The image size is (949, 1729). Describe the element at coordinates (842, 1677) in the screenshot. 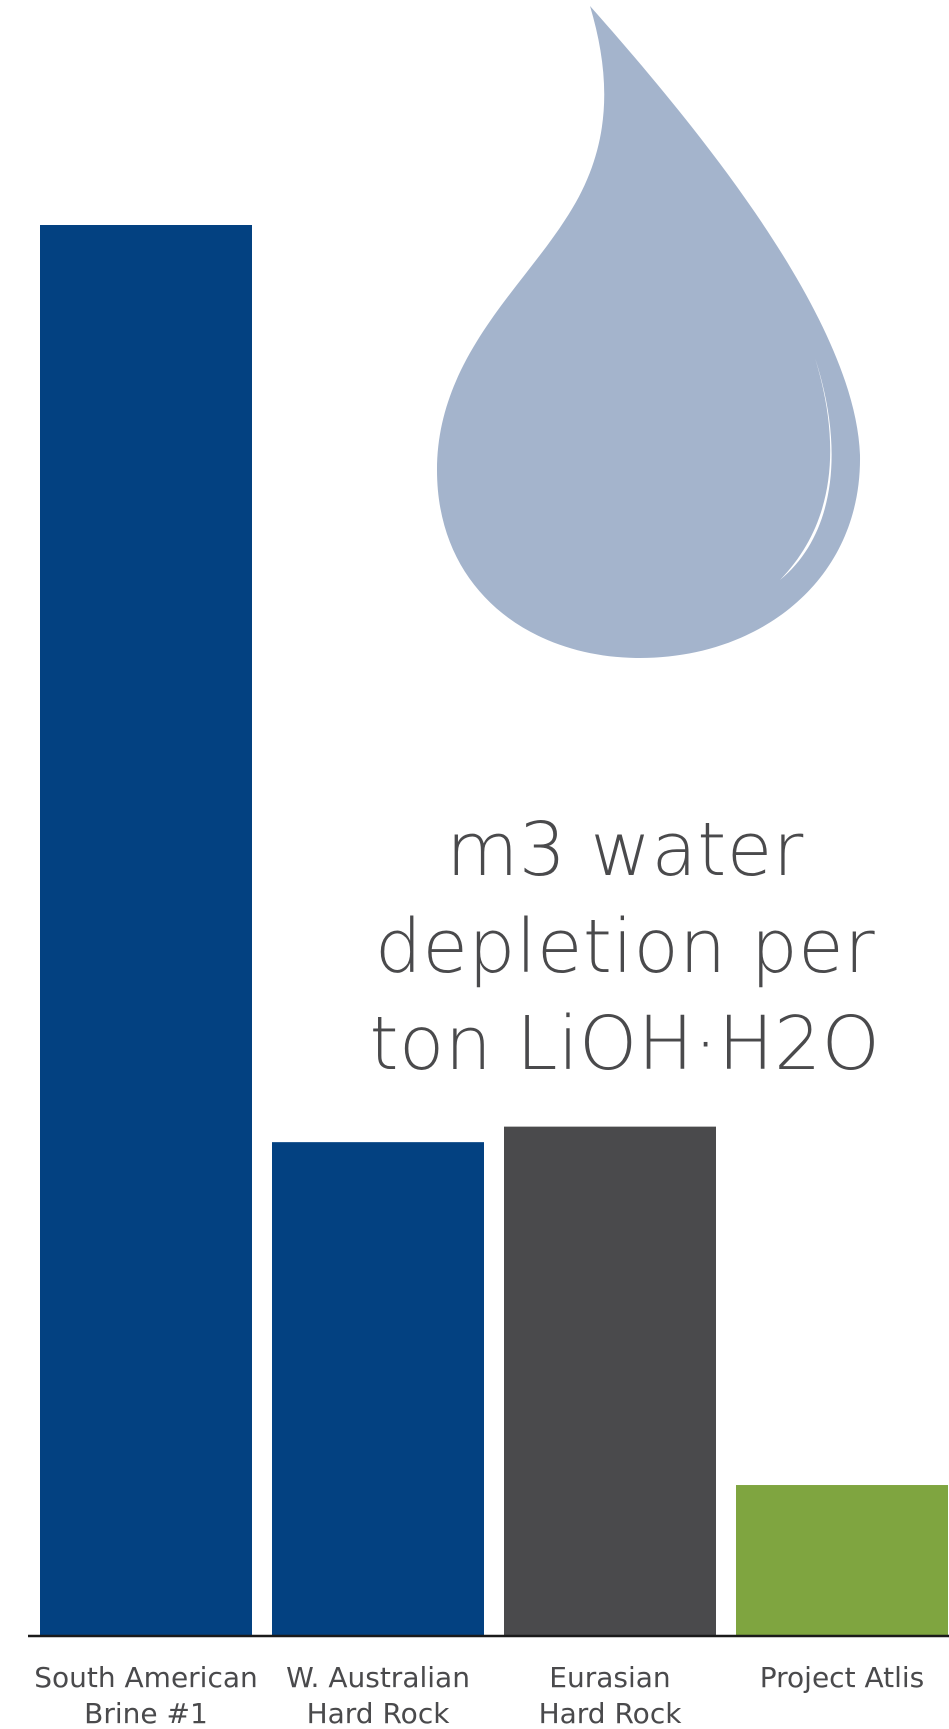

I see `x-tick-label: Project Atlis` at that location.